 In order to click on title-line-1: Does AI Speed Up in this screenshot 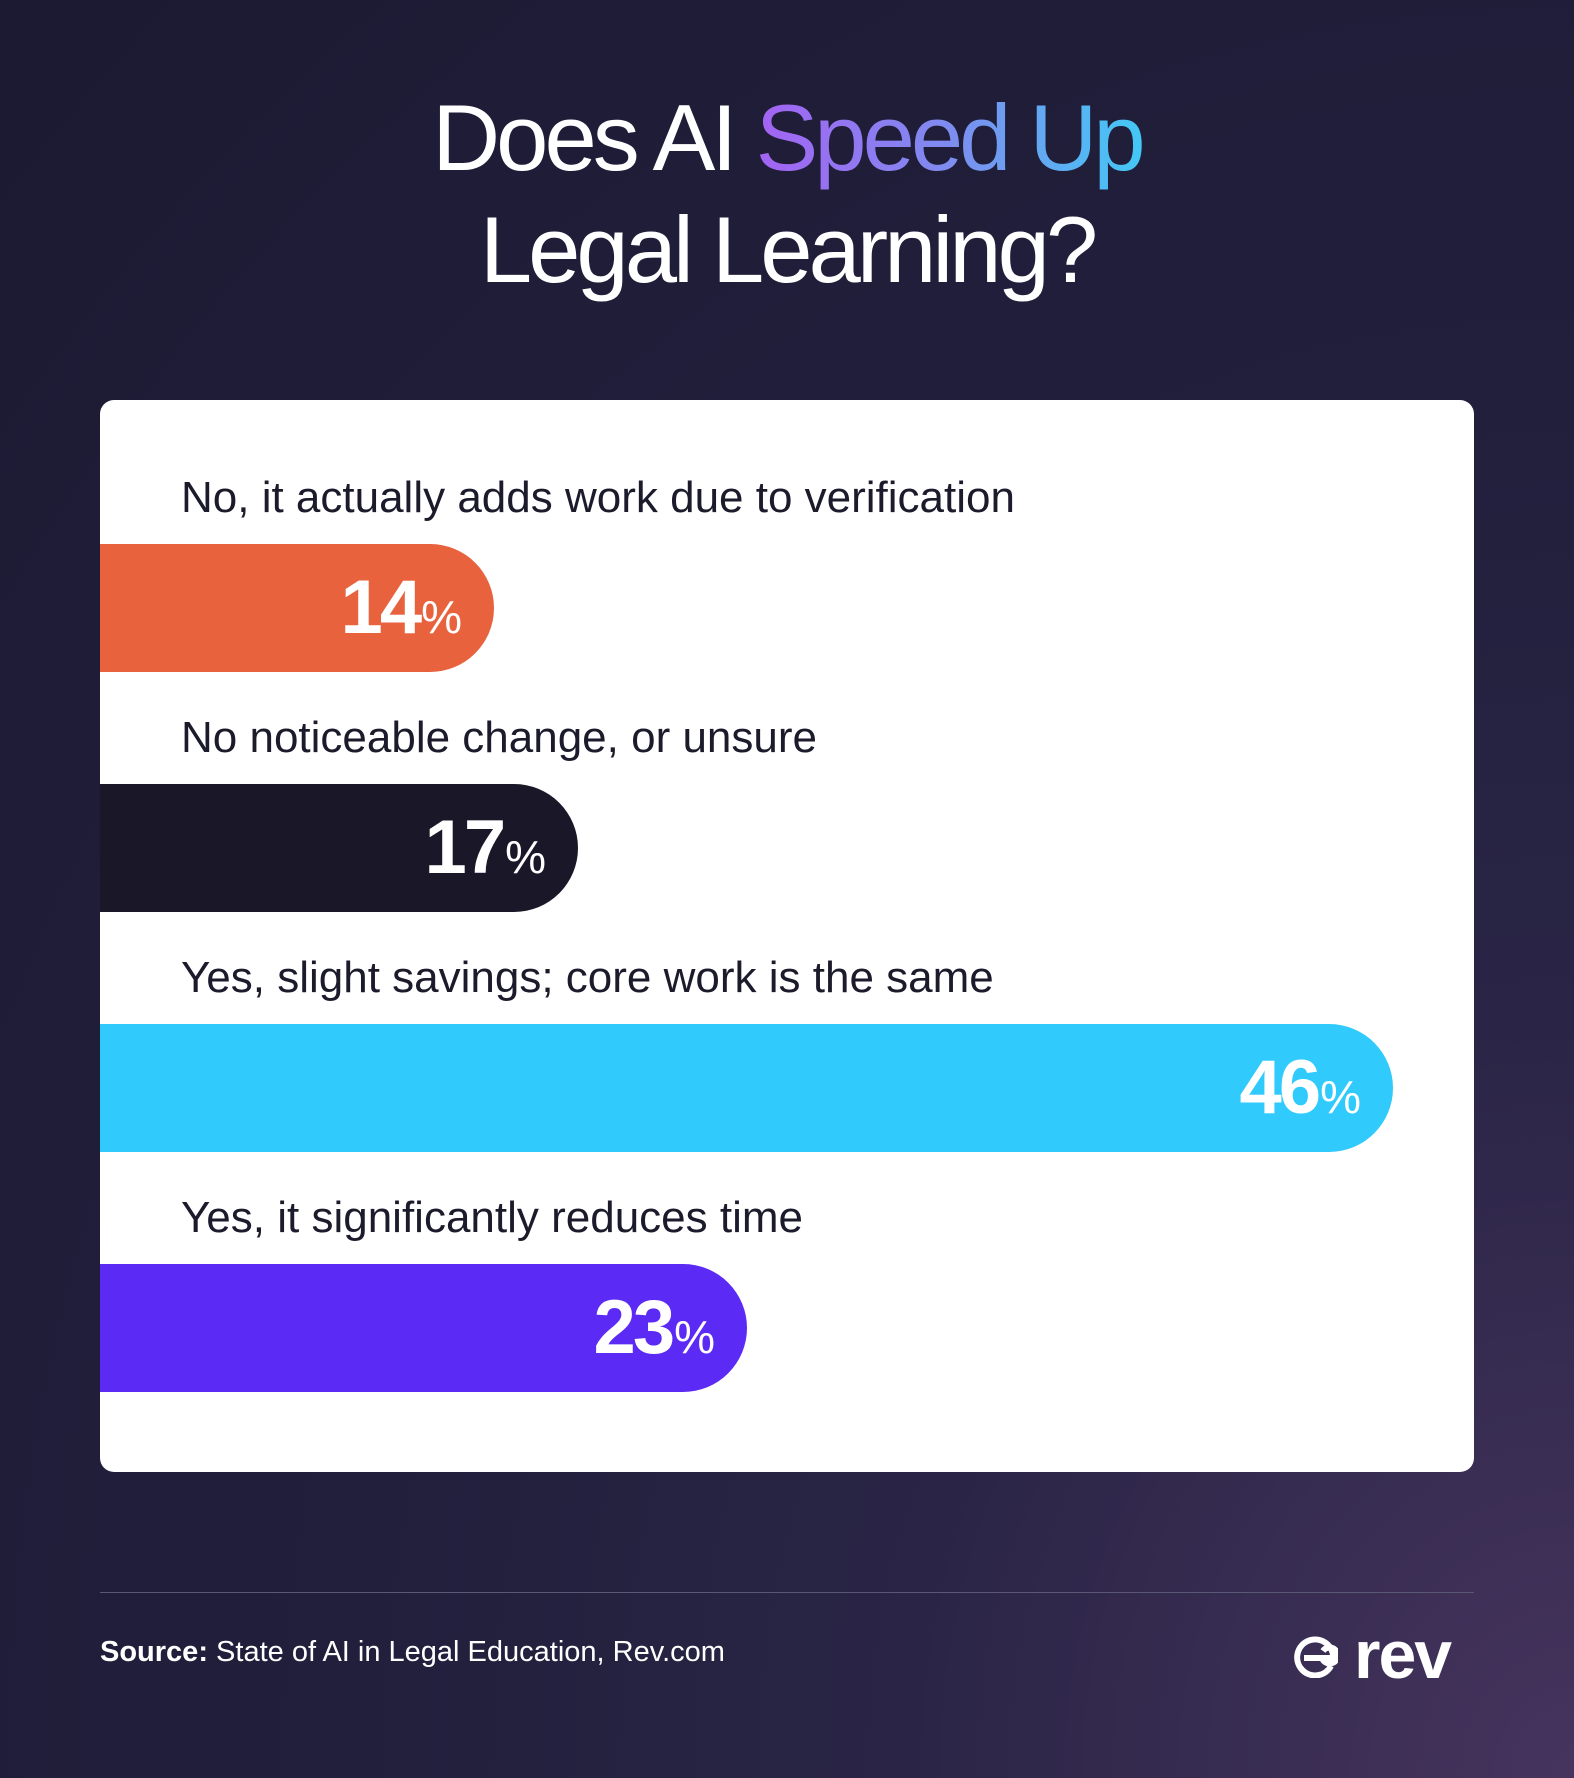, I will do `click(787, 138)`.